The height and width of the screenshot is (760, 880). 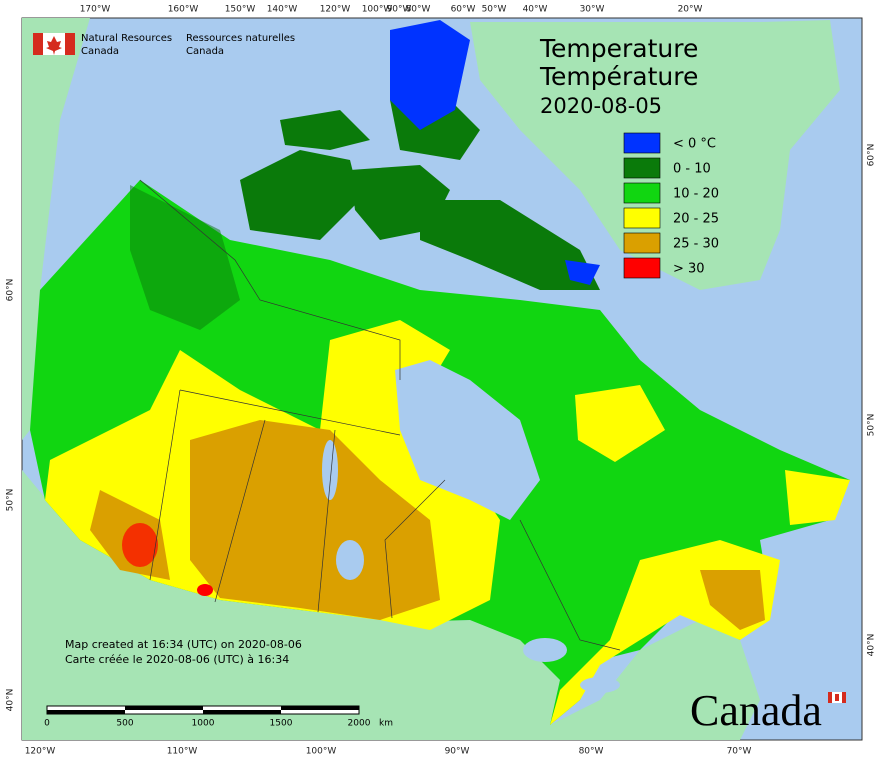 I want to click on longitude-label: 140°W, so click(x=282, y=10).